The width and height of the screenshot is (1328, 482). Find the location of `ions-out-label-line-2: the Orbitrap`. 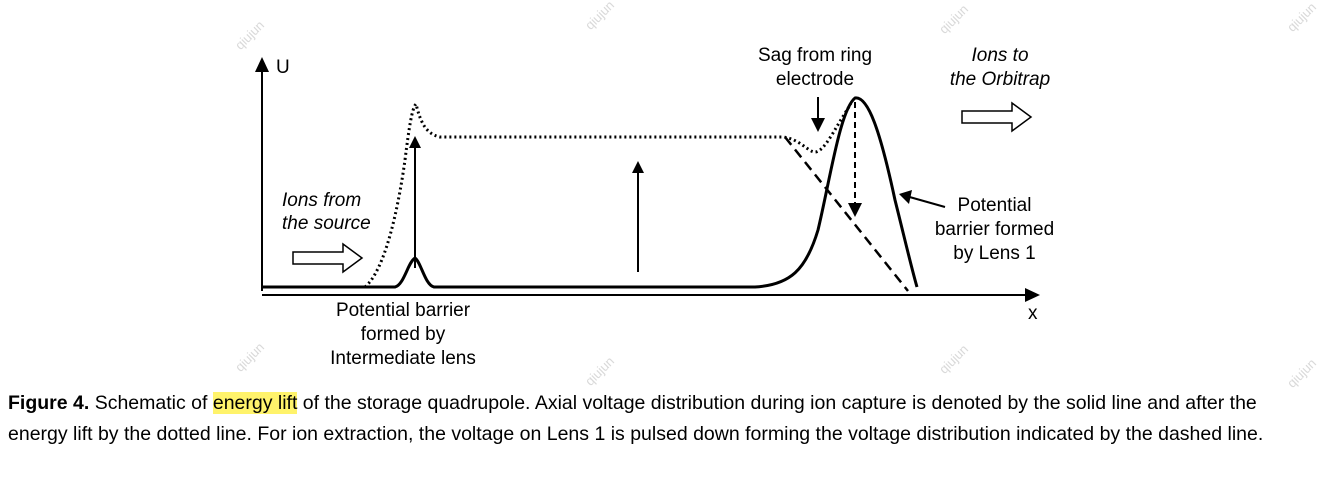

ions-out-label-line-2: the Orbitrap is located at coordinates (1000, 79).